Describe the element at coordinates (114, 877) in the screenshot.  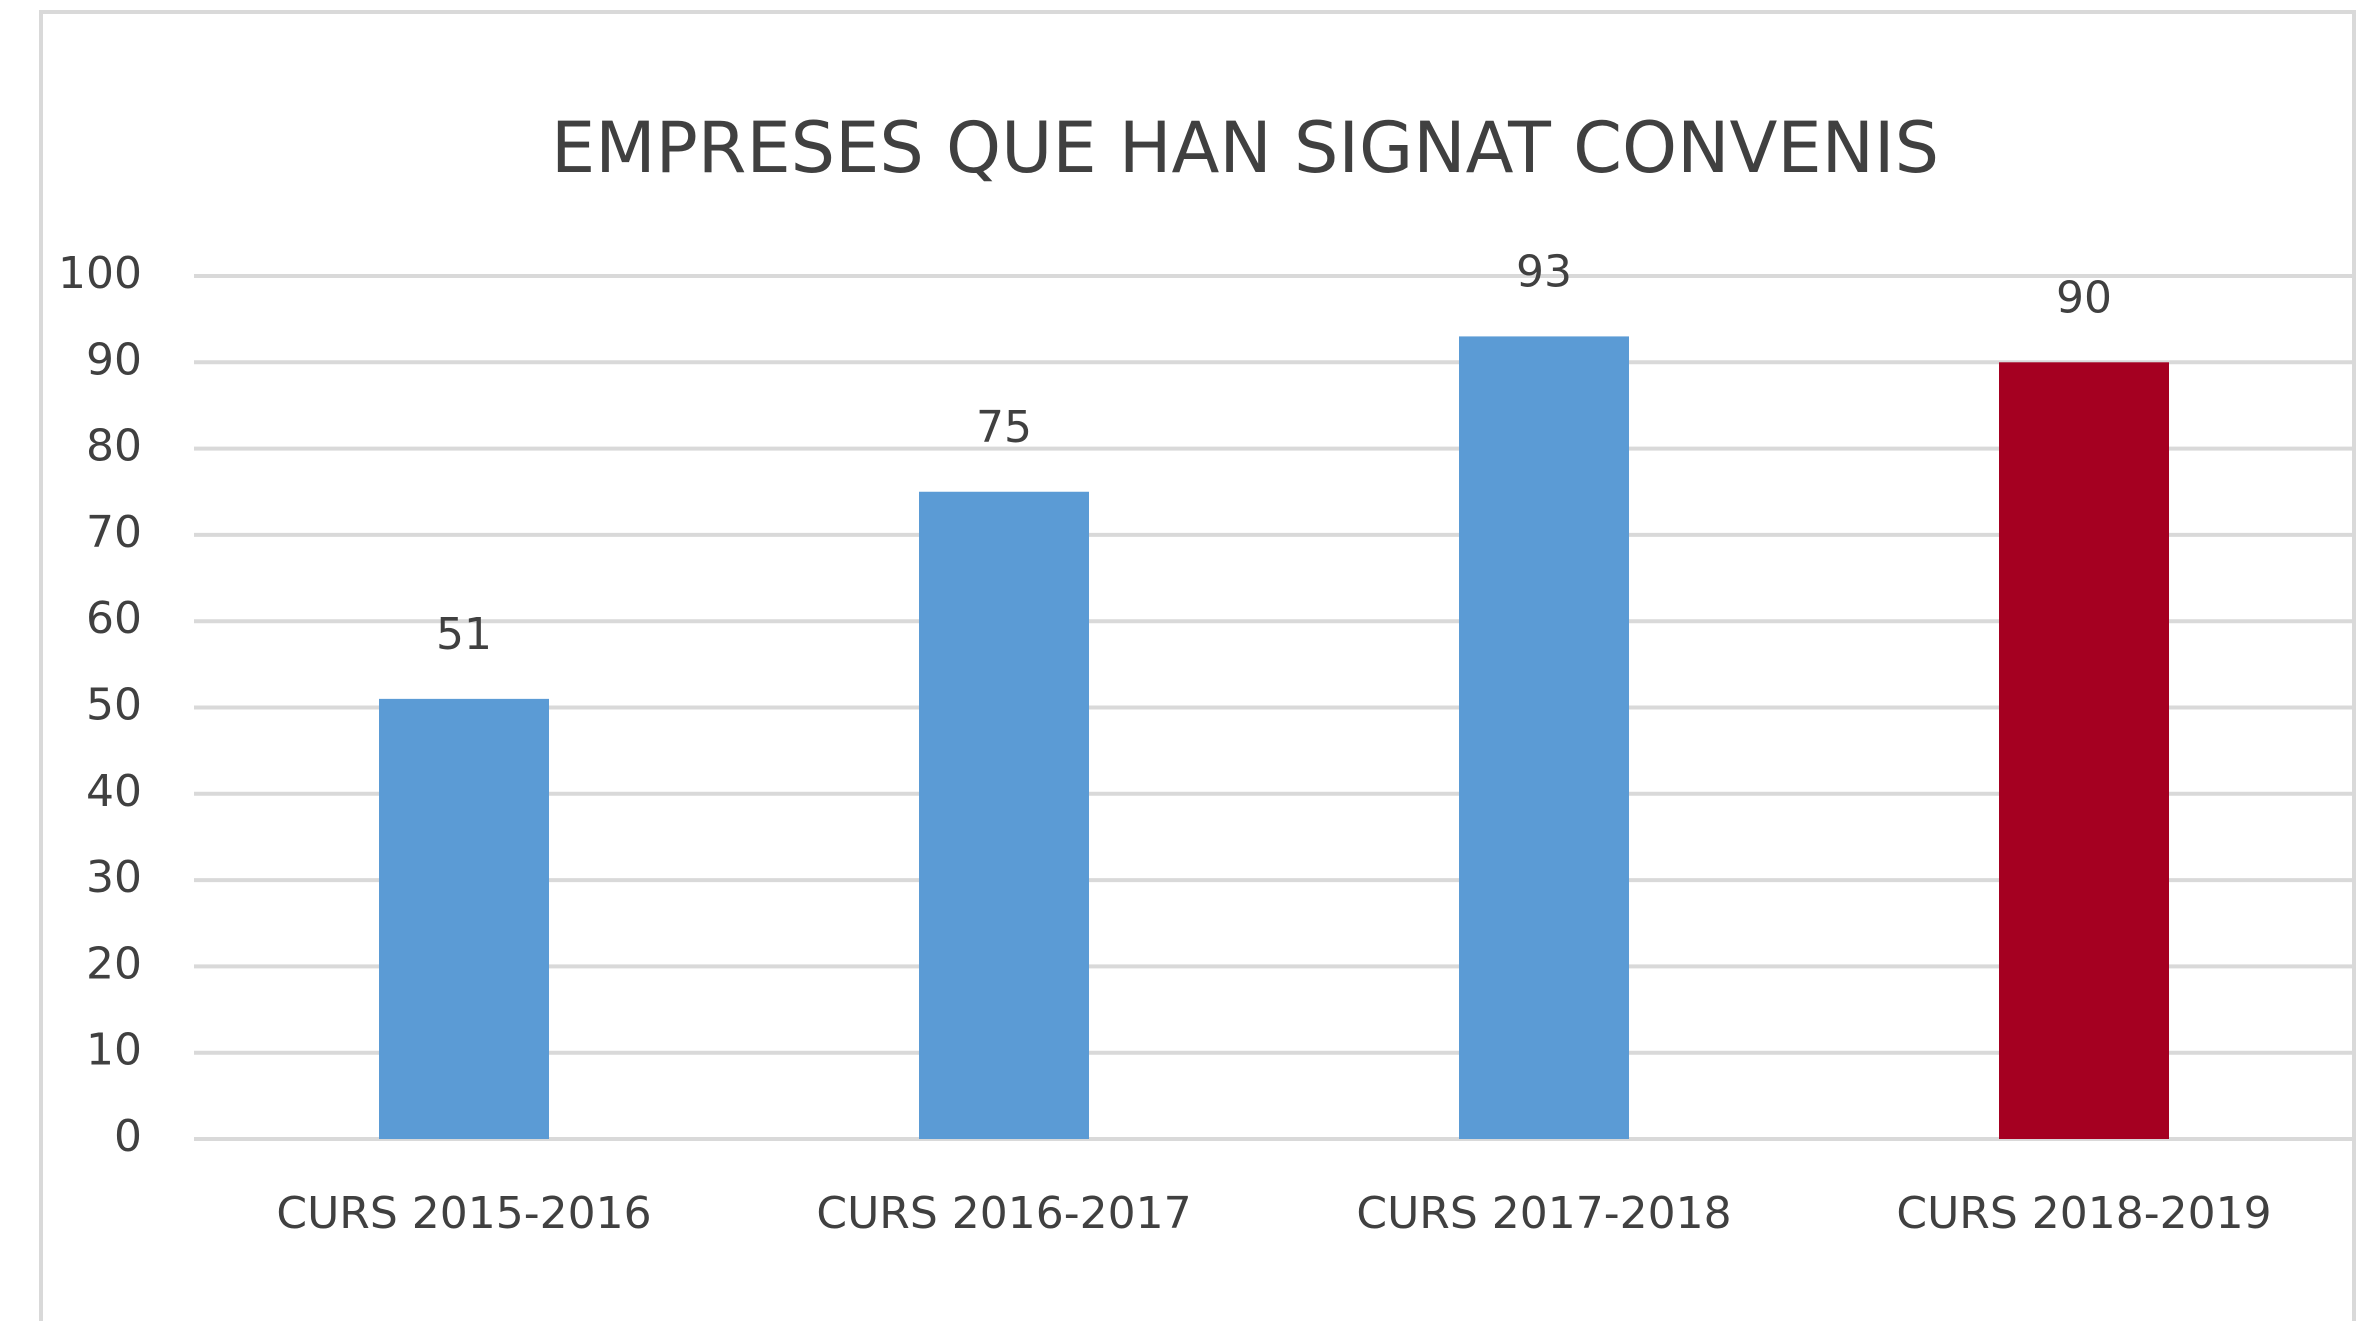
I see `y-tick-label: 30` at that location.